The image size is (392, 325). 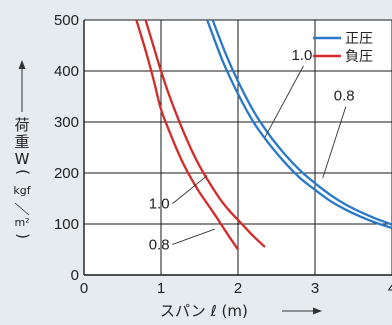 What do you see at coordinates (66, 20) in the screenshot?
I see `y-tick-label: 500` at bounding box center [66, 20].